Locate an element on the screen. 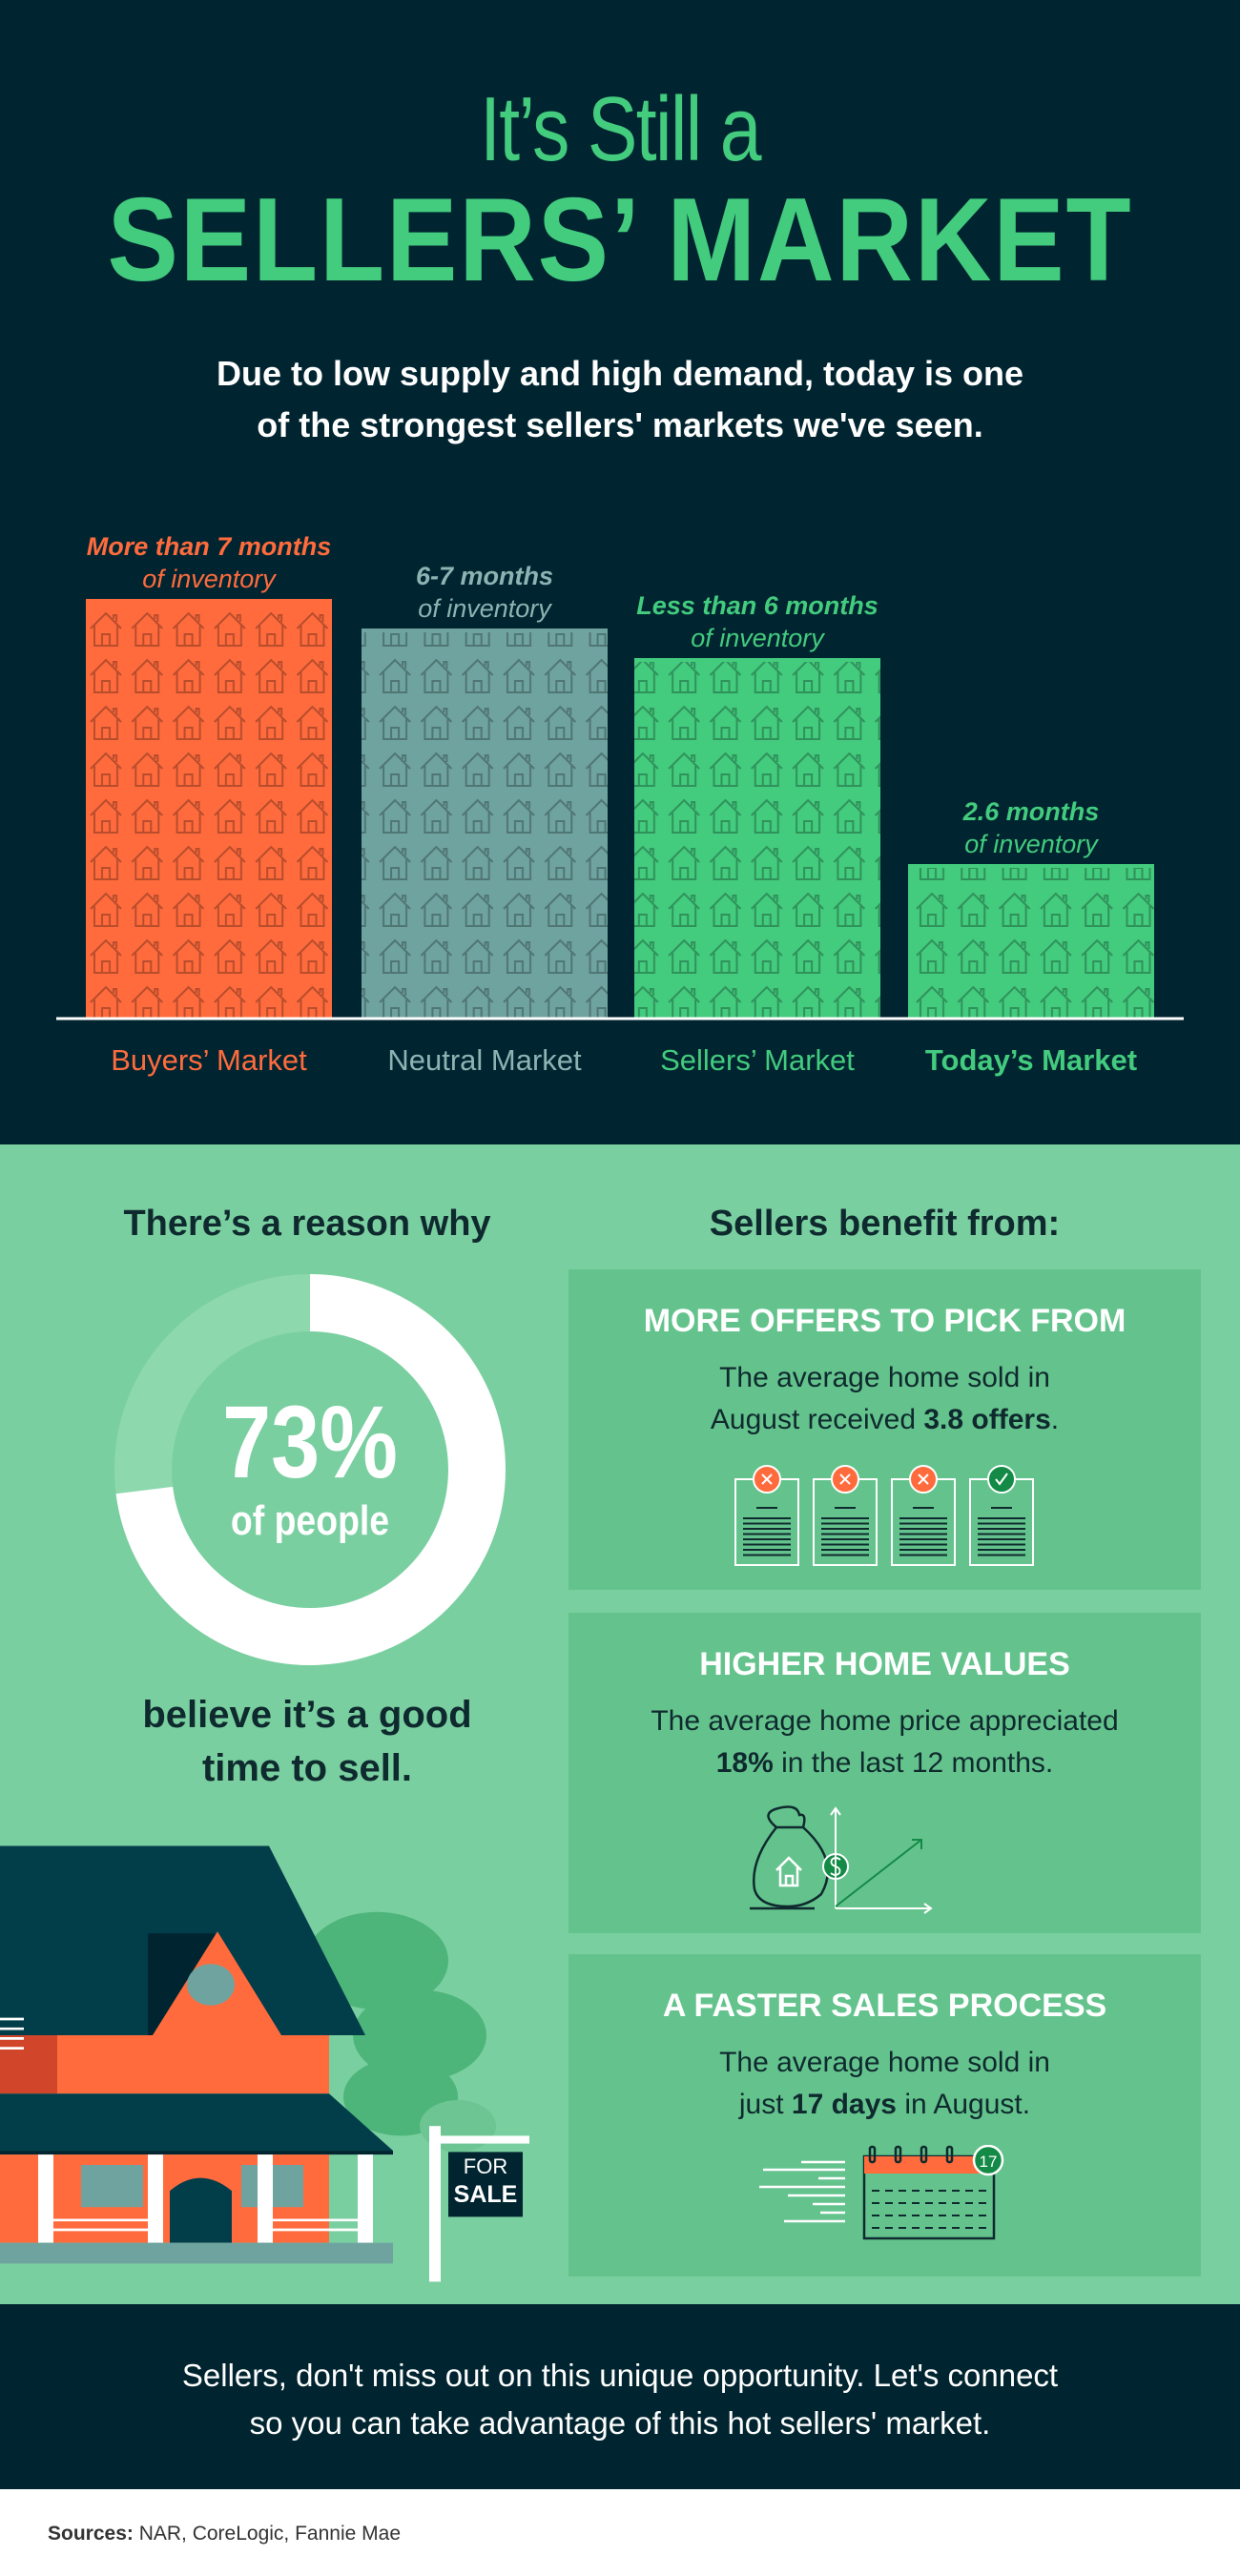 This screenshot has height=2576, width=1240. donut-chart is located at coordinates (310, 1469).